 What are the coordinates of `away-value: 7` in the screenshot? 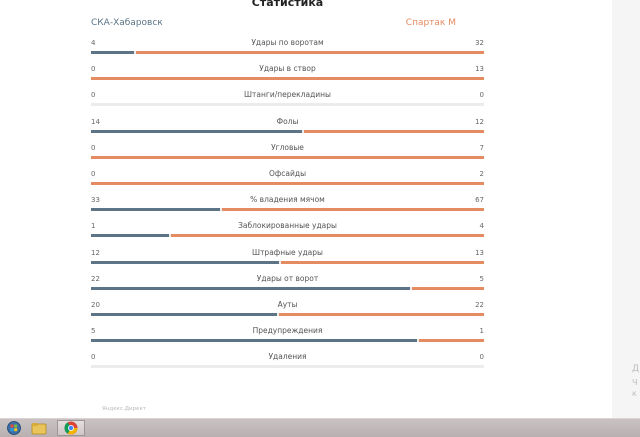 It's located at (481, 147).